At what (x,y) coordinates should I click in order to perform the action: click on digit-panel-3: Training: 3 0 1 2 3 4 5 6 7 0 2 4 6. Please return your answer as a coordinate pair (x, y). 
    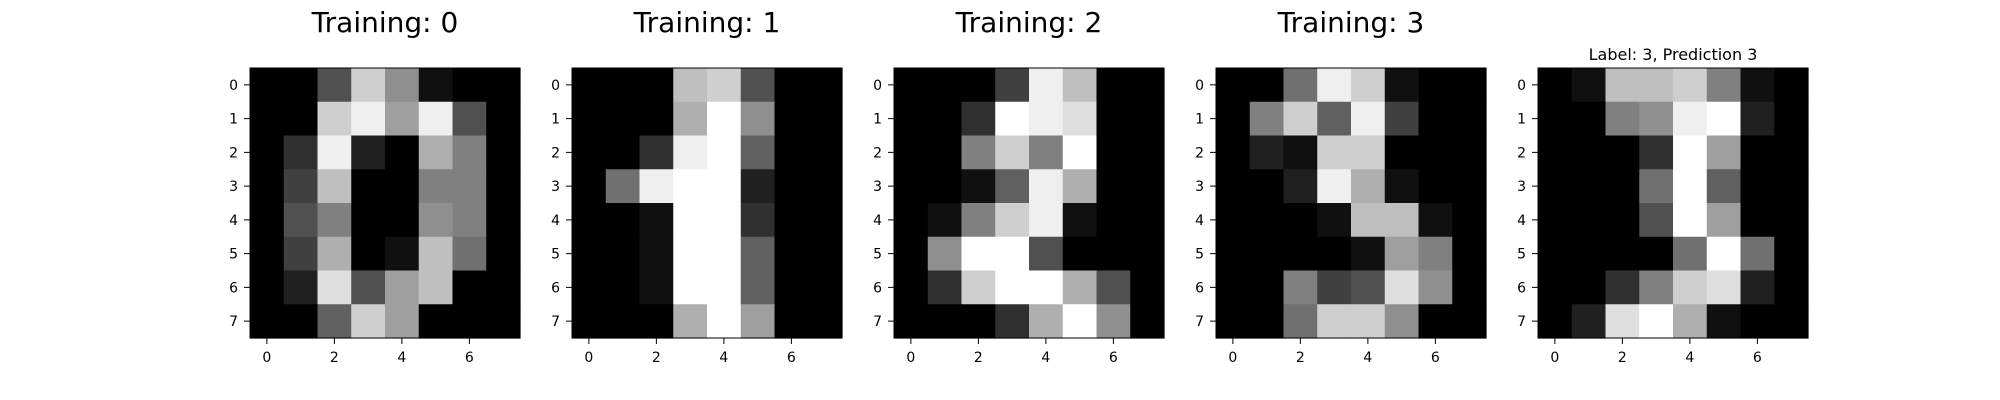
    Looking at the image, I should click on (1341, 186).